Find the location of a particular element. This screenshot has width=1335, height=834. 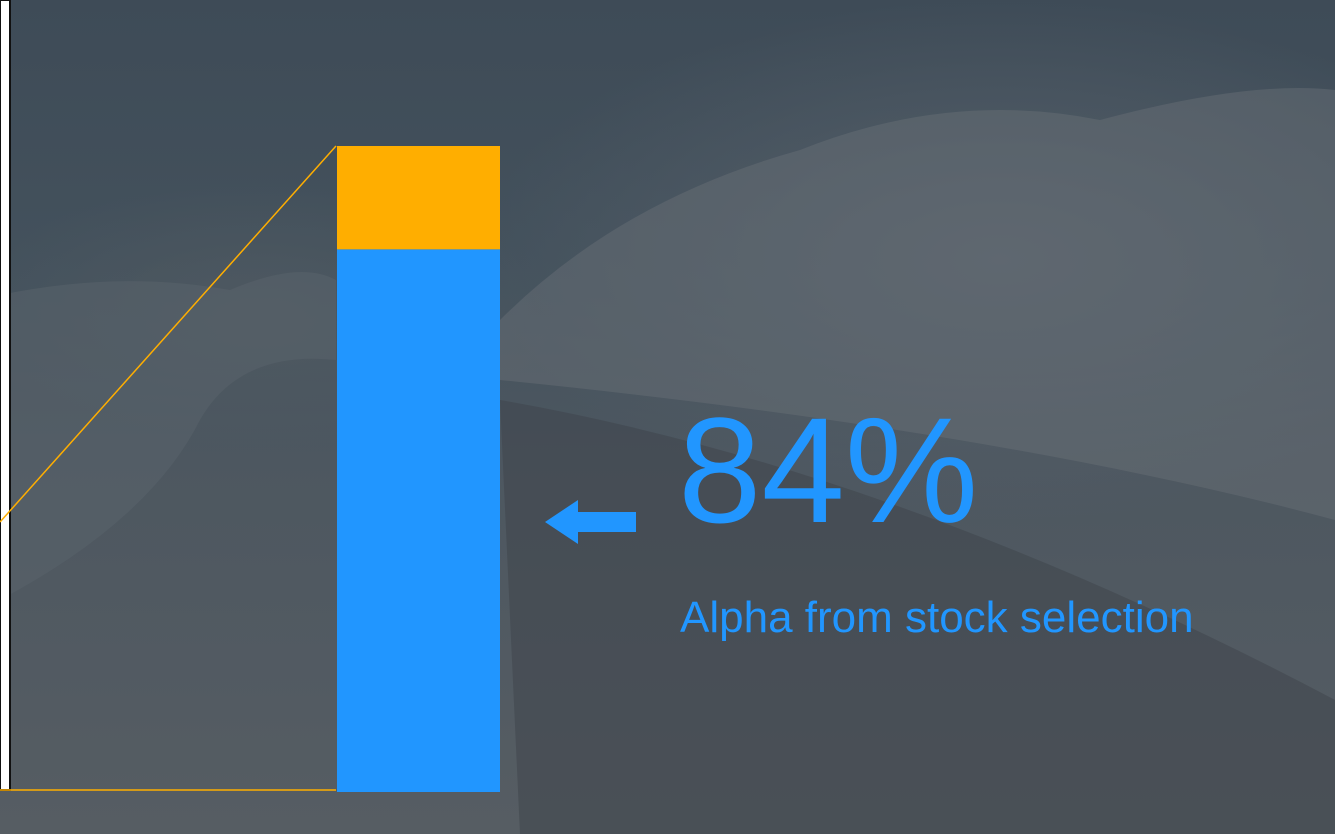

value-label: 84% is located at coordinates (828, 470).